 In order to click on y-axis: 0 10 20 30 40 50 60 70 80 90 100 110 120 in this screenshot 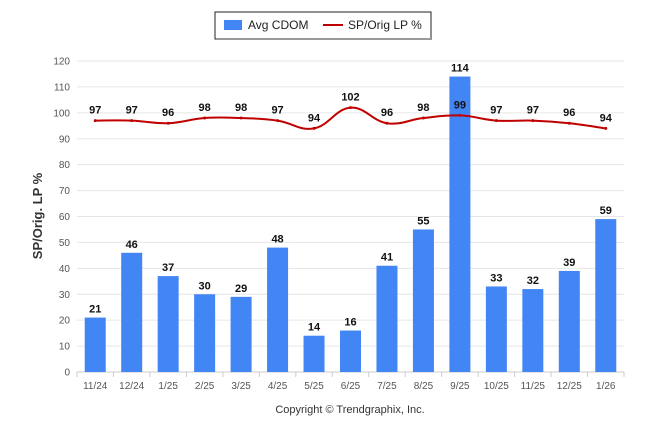, I will do `click(61, 218)`.